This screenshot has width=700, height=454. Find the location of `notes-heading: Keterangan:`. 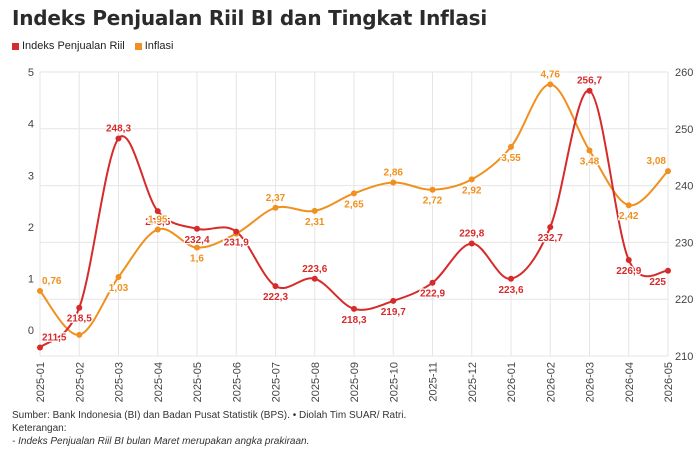

notes-heading: Keterangan: is located at coordinates (39, 428).